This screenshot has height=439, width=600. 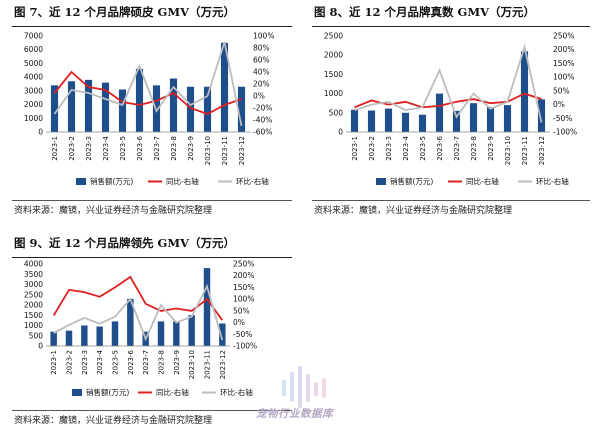 I want to click on right-tick-label: 40%, so click(x=261, y=72).